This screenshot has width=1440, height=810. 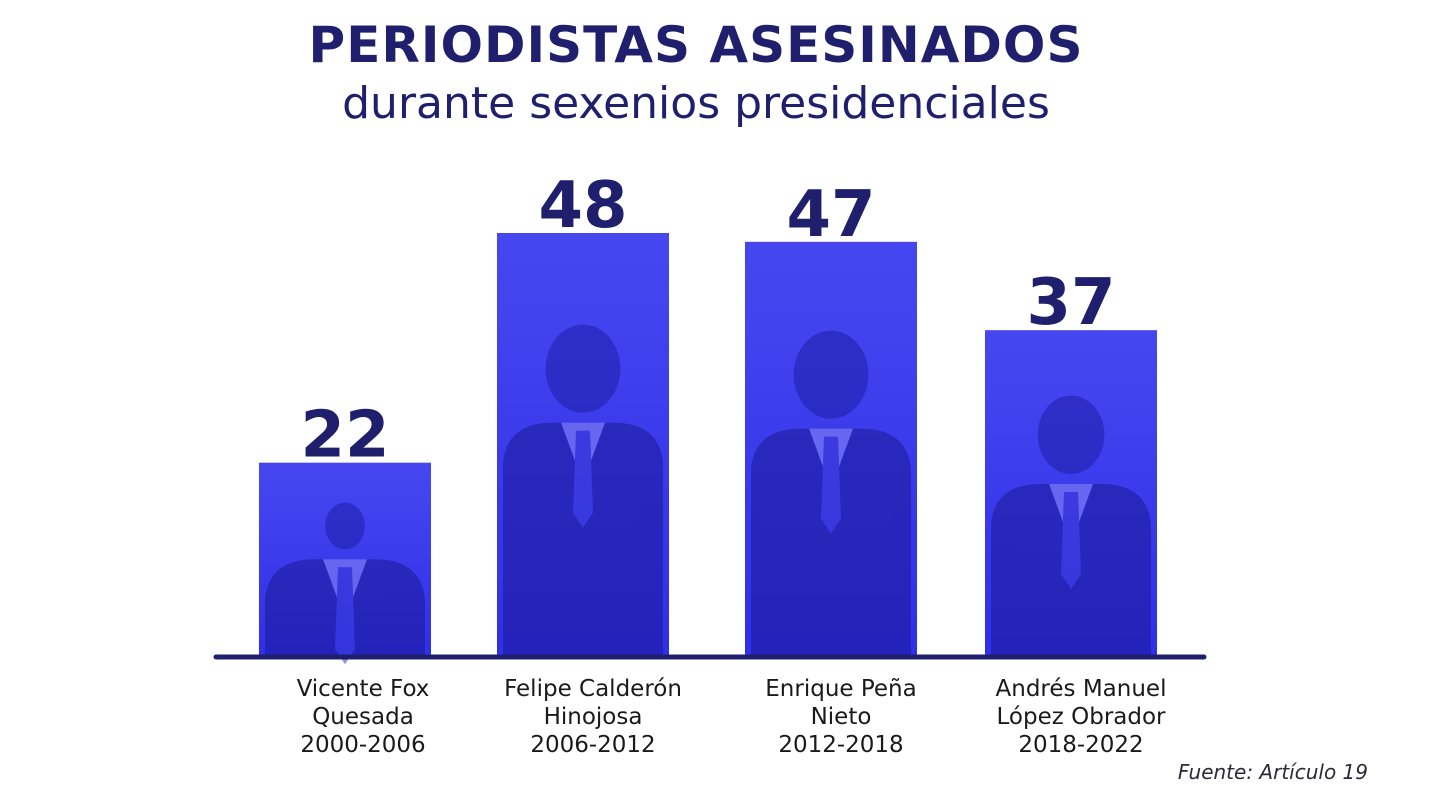 I want to click on category-period-label: 2018-2022, so click(x=1080, y=745).